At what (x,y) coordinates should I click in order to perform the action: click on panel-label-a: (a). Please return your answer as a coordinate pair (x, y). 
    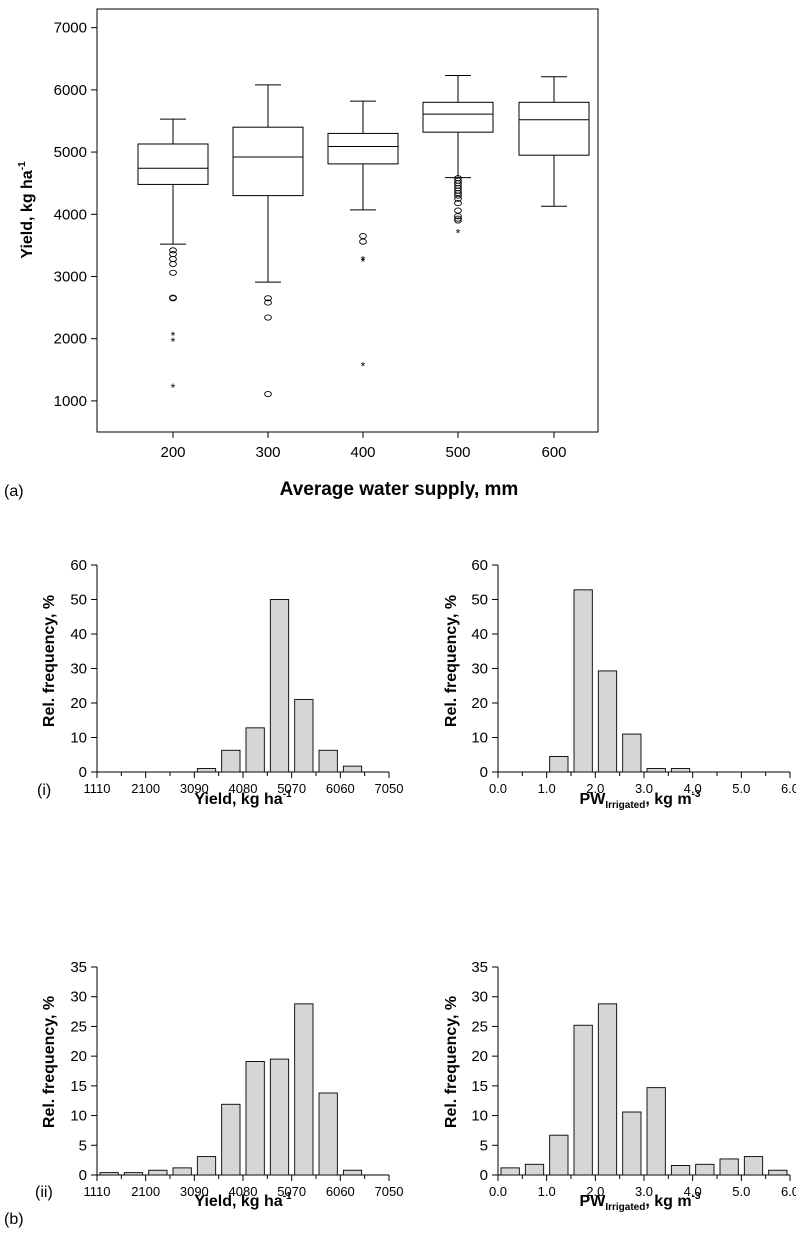
    Looking at the image, I should click on (14, 491).